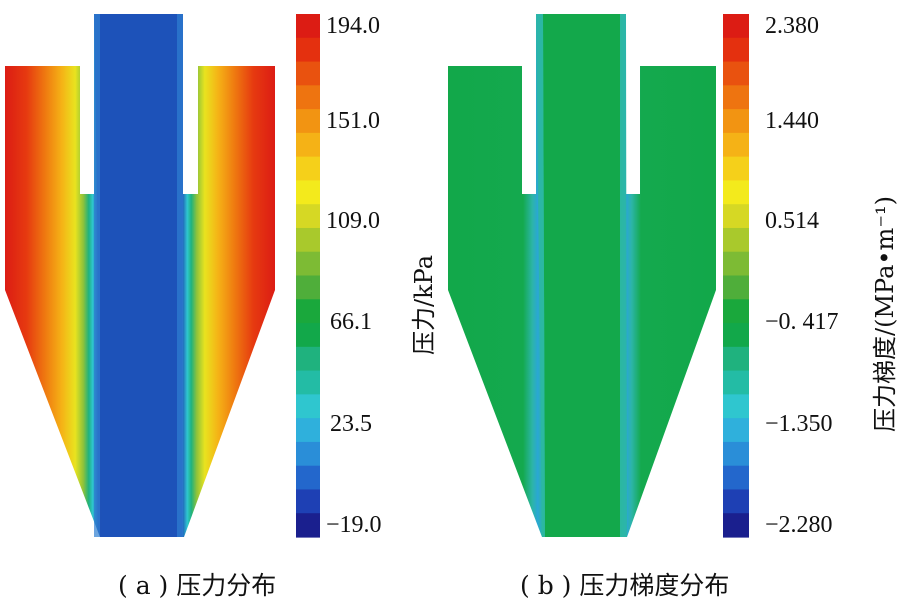 This screenshot has height=609, width=907. What do you see at coordinates (802, 322) in the screenshot?
I see `tick-b-4: −0. 417` at bounding box center [802, 322].